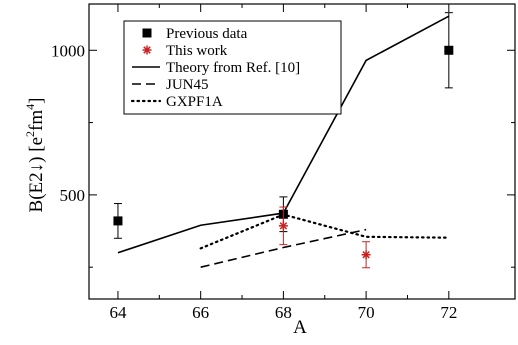  Describe the element at coordinates (194, 102) in the screenshot. I see `legend-label: GXPF1A` at that location.